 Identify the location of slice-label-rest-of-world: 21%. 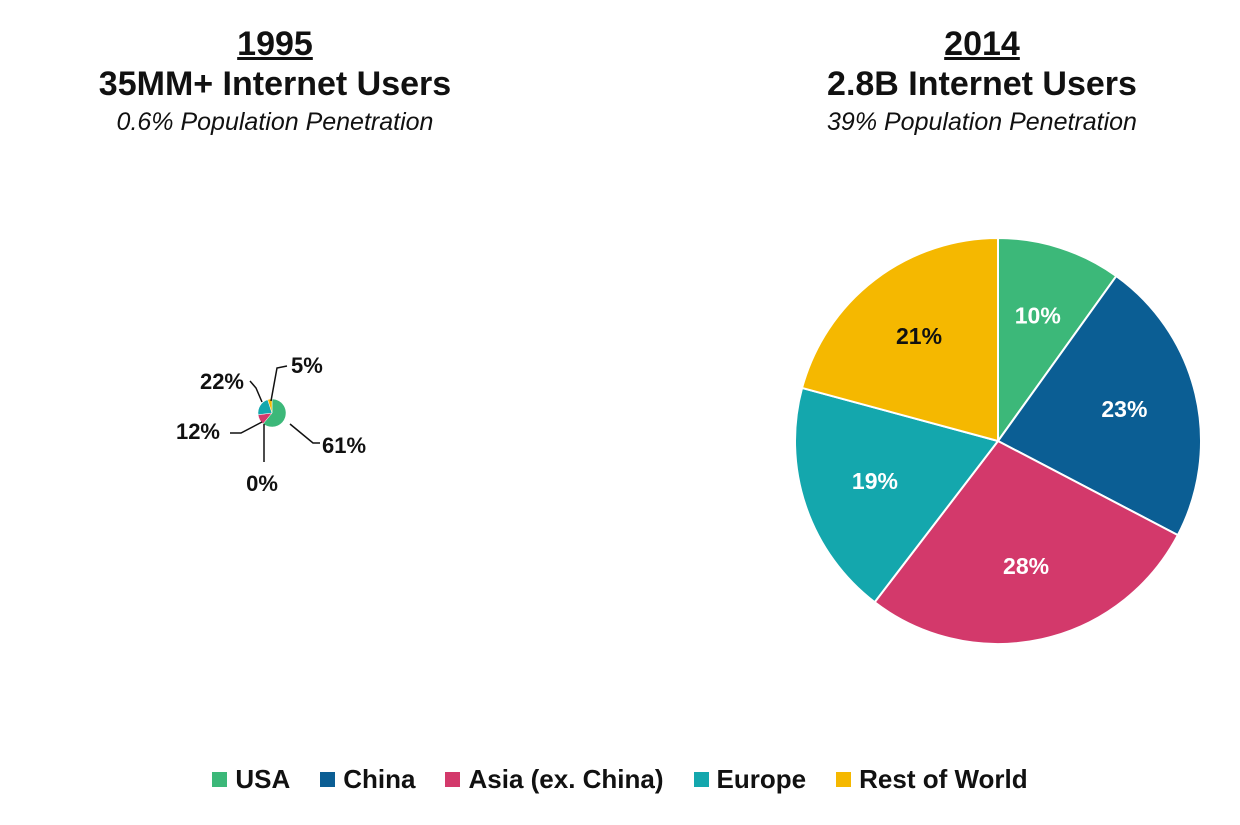
(919, 336).